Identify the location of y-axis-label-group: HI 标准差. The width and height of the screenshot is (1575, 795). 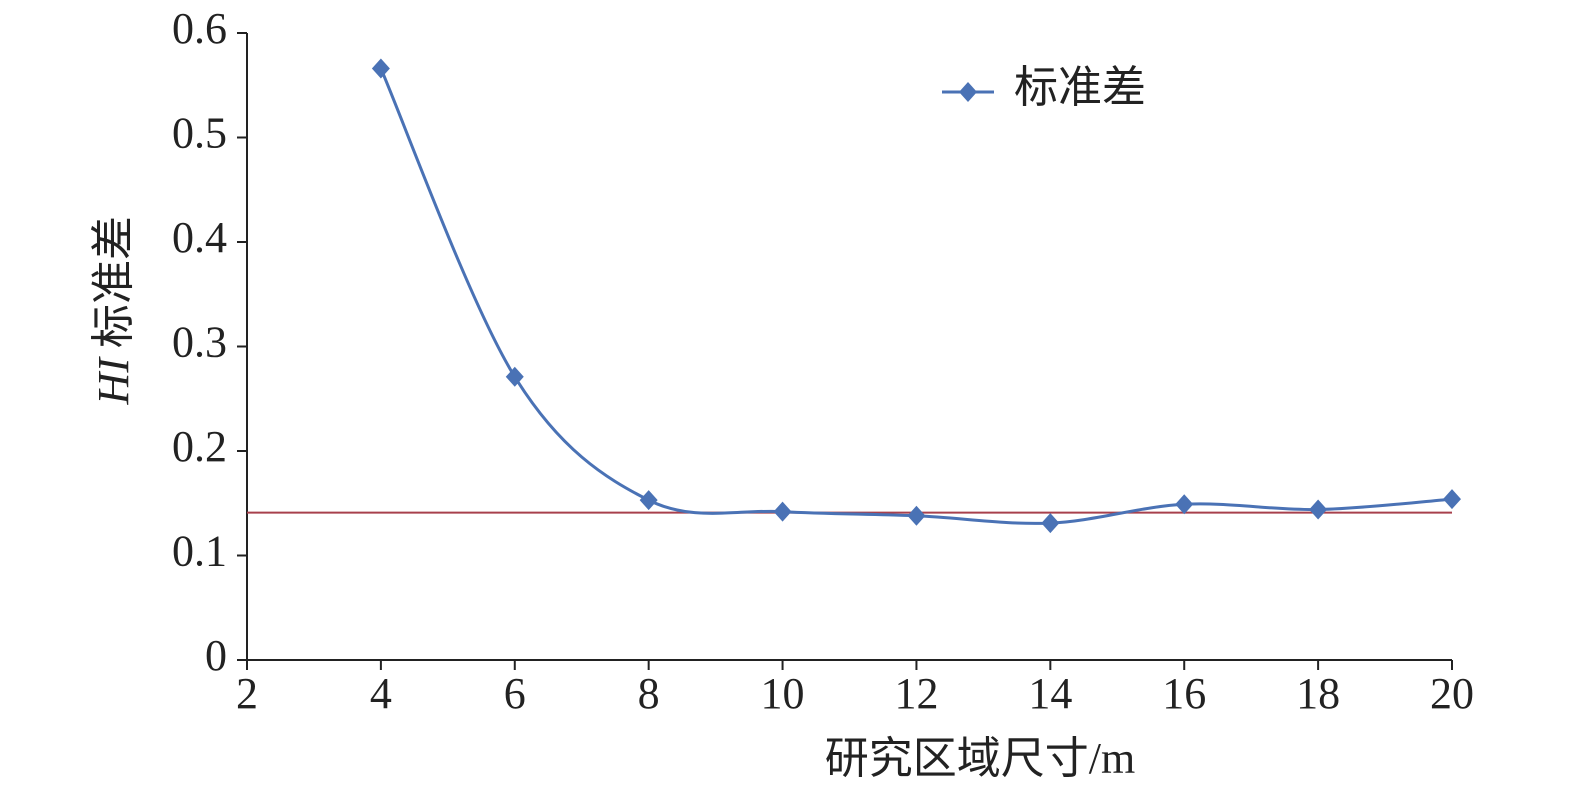
(113, 310).